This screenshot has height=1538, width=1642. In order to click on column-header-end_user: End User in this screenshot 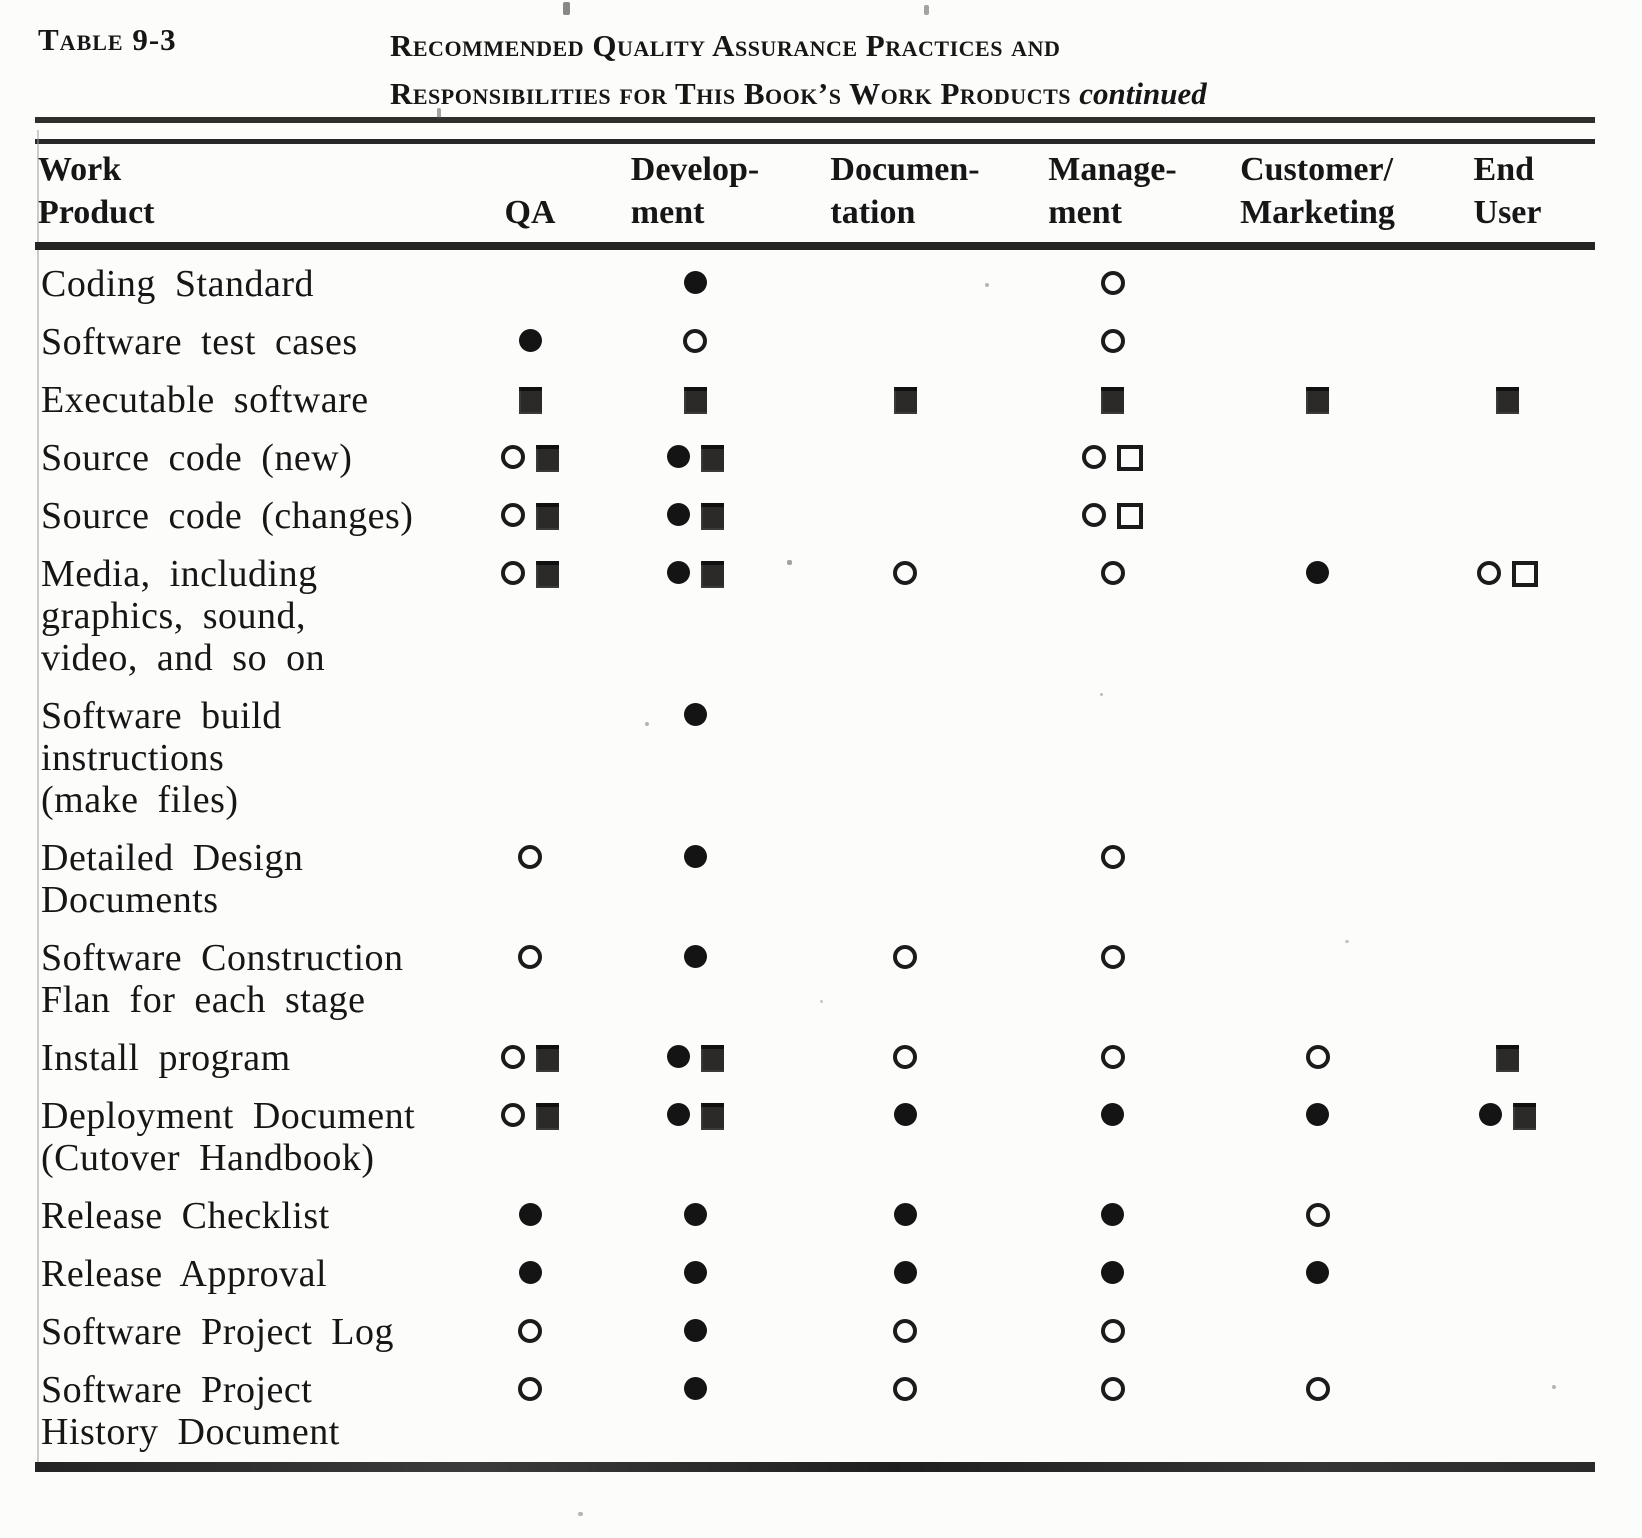, I will do `click(1507, 191)`.